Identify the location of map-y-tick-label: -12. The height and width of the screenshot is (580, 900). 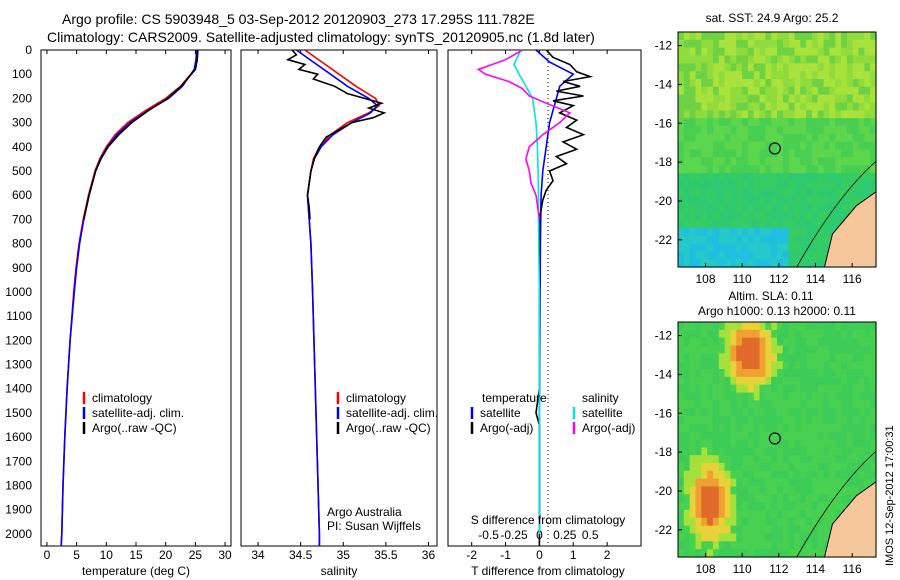
(664, 336).